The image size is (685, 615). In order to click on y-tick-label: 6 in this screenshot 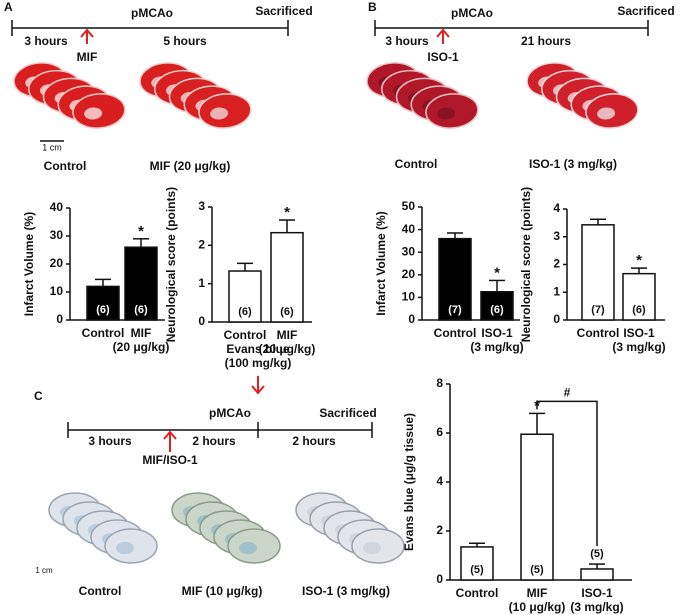, I will do `click(439, 432)`.